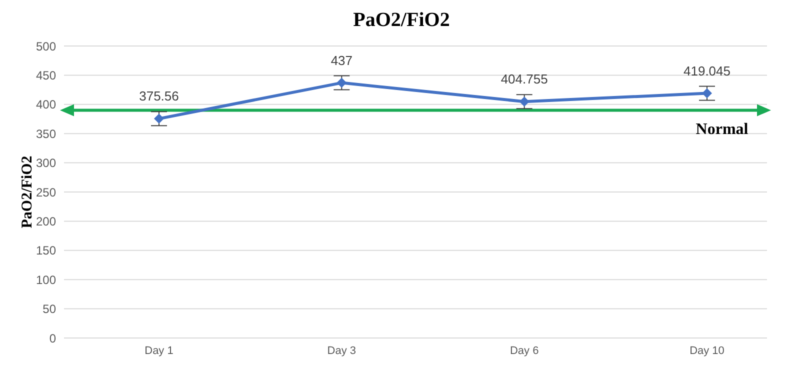 Image resolution: width=787 pixels, height=380 pixels. What do you see at coordinates (722, 129) in the screenshot?
I see `legend-label: Normal` at bounding box center [722, 129].